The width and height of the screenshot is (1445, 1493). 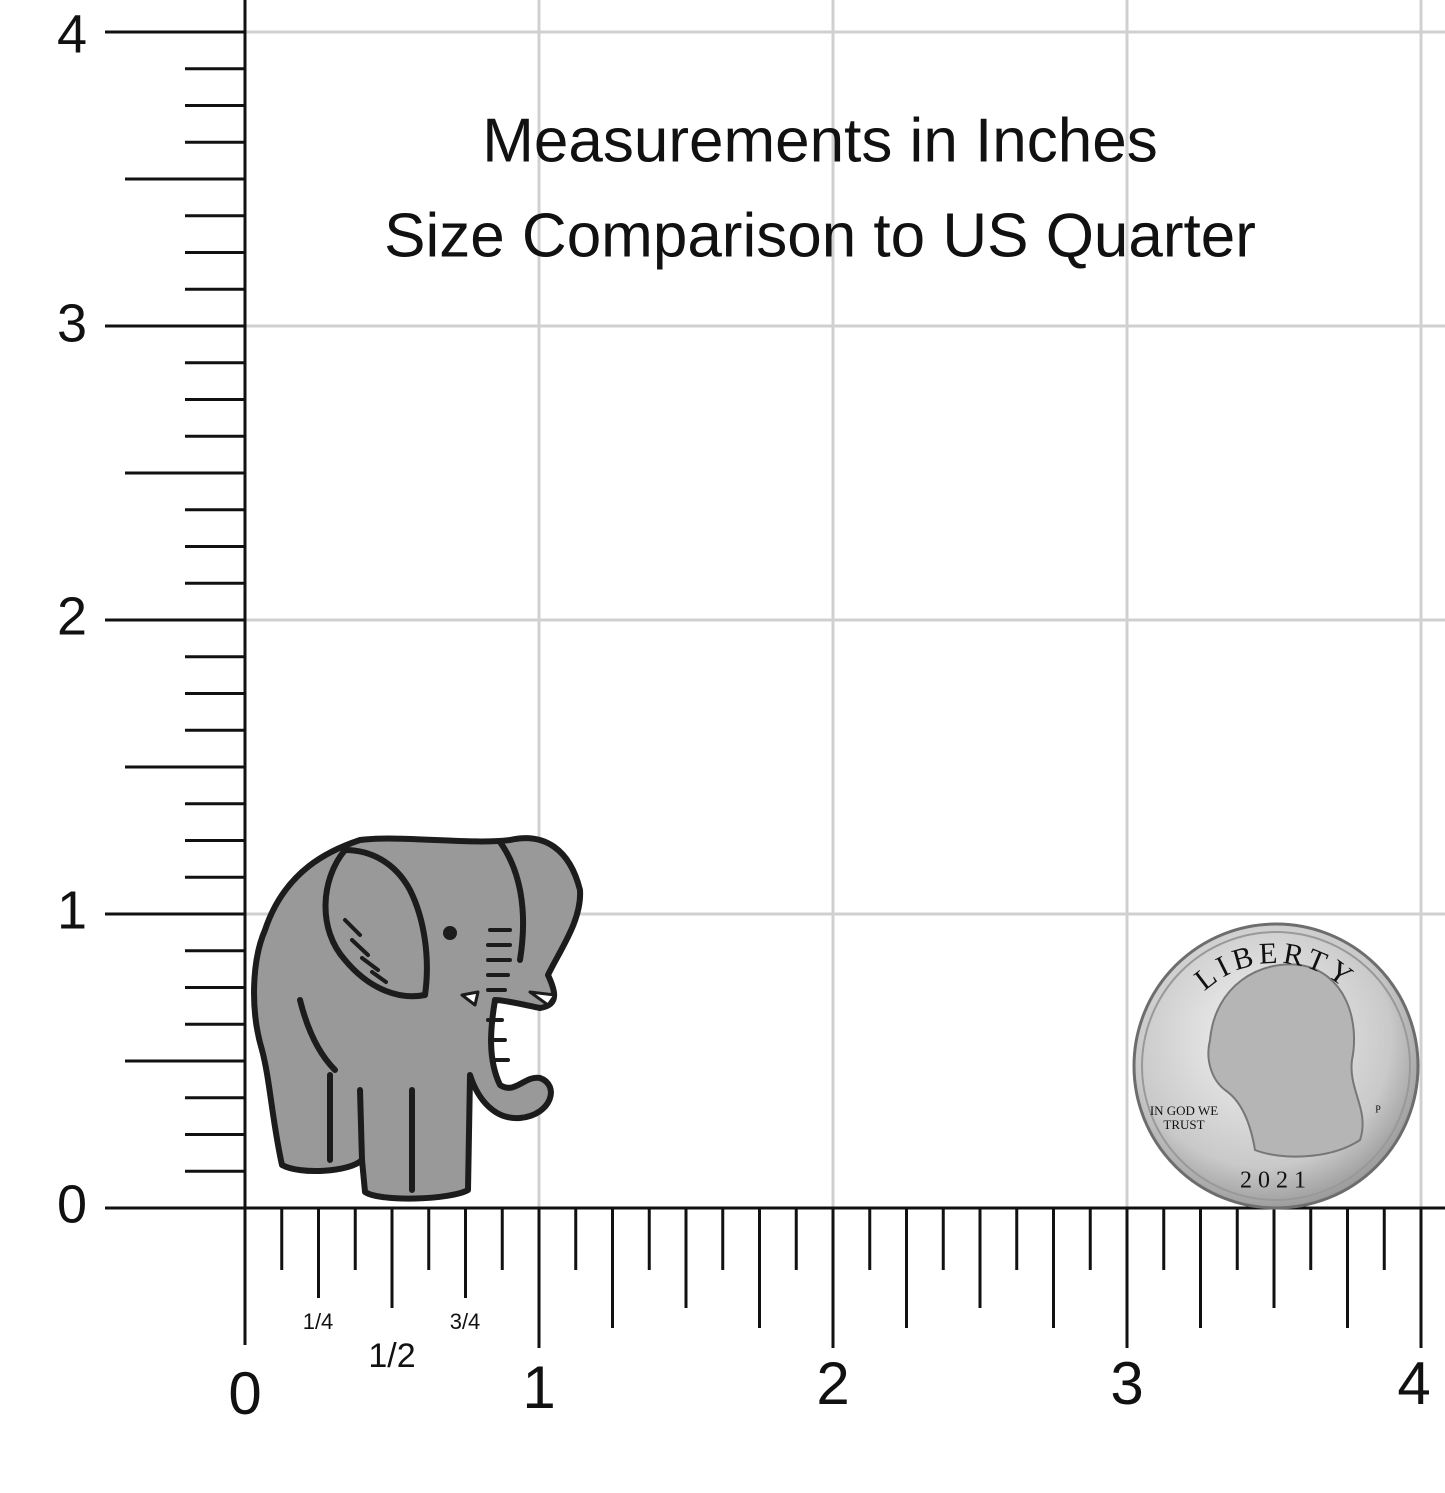 I want to click on subtitle-line: Size Comparison to US Quarter, so click(x=820, y=235).